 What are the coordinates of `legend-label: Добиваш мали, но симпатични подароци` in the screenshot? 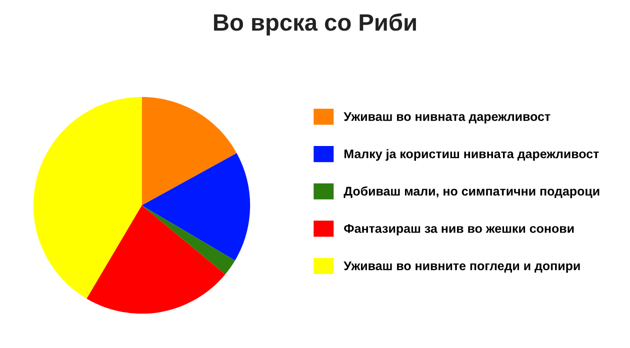 It's located at (472, 192).